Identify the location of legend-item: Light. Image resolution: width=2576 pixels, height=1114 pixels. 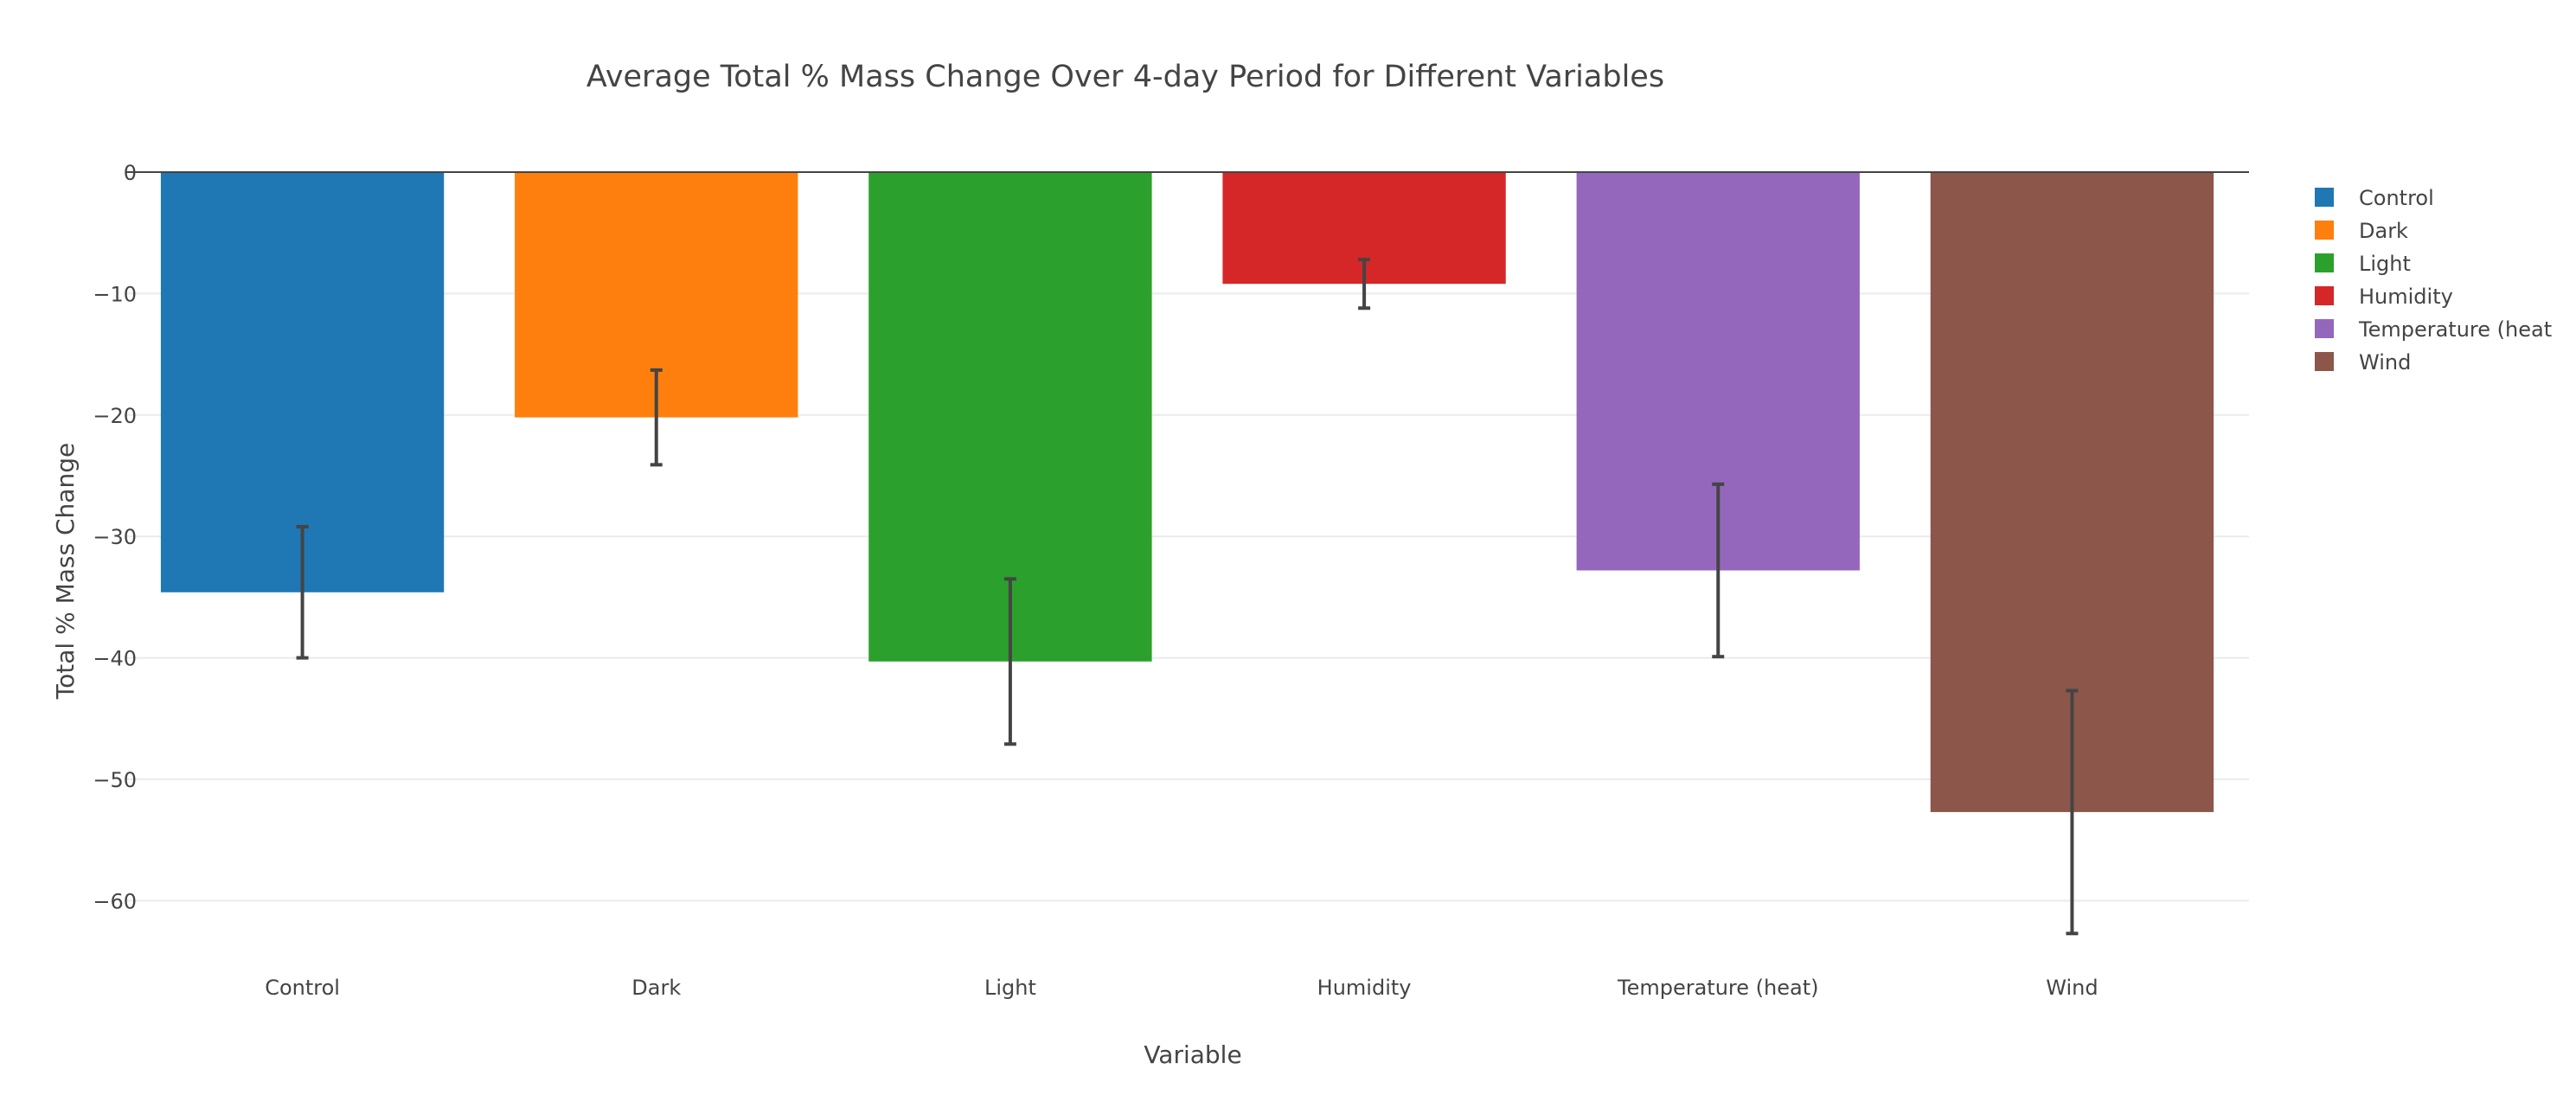
(2363, 264).